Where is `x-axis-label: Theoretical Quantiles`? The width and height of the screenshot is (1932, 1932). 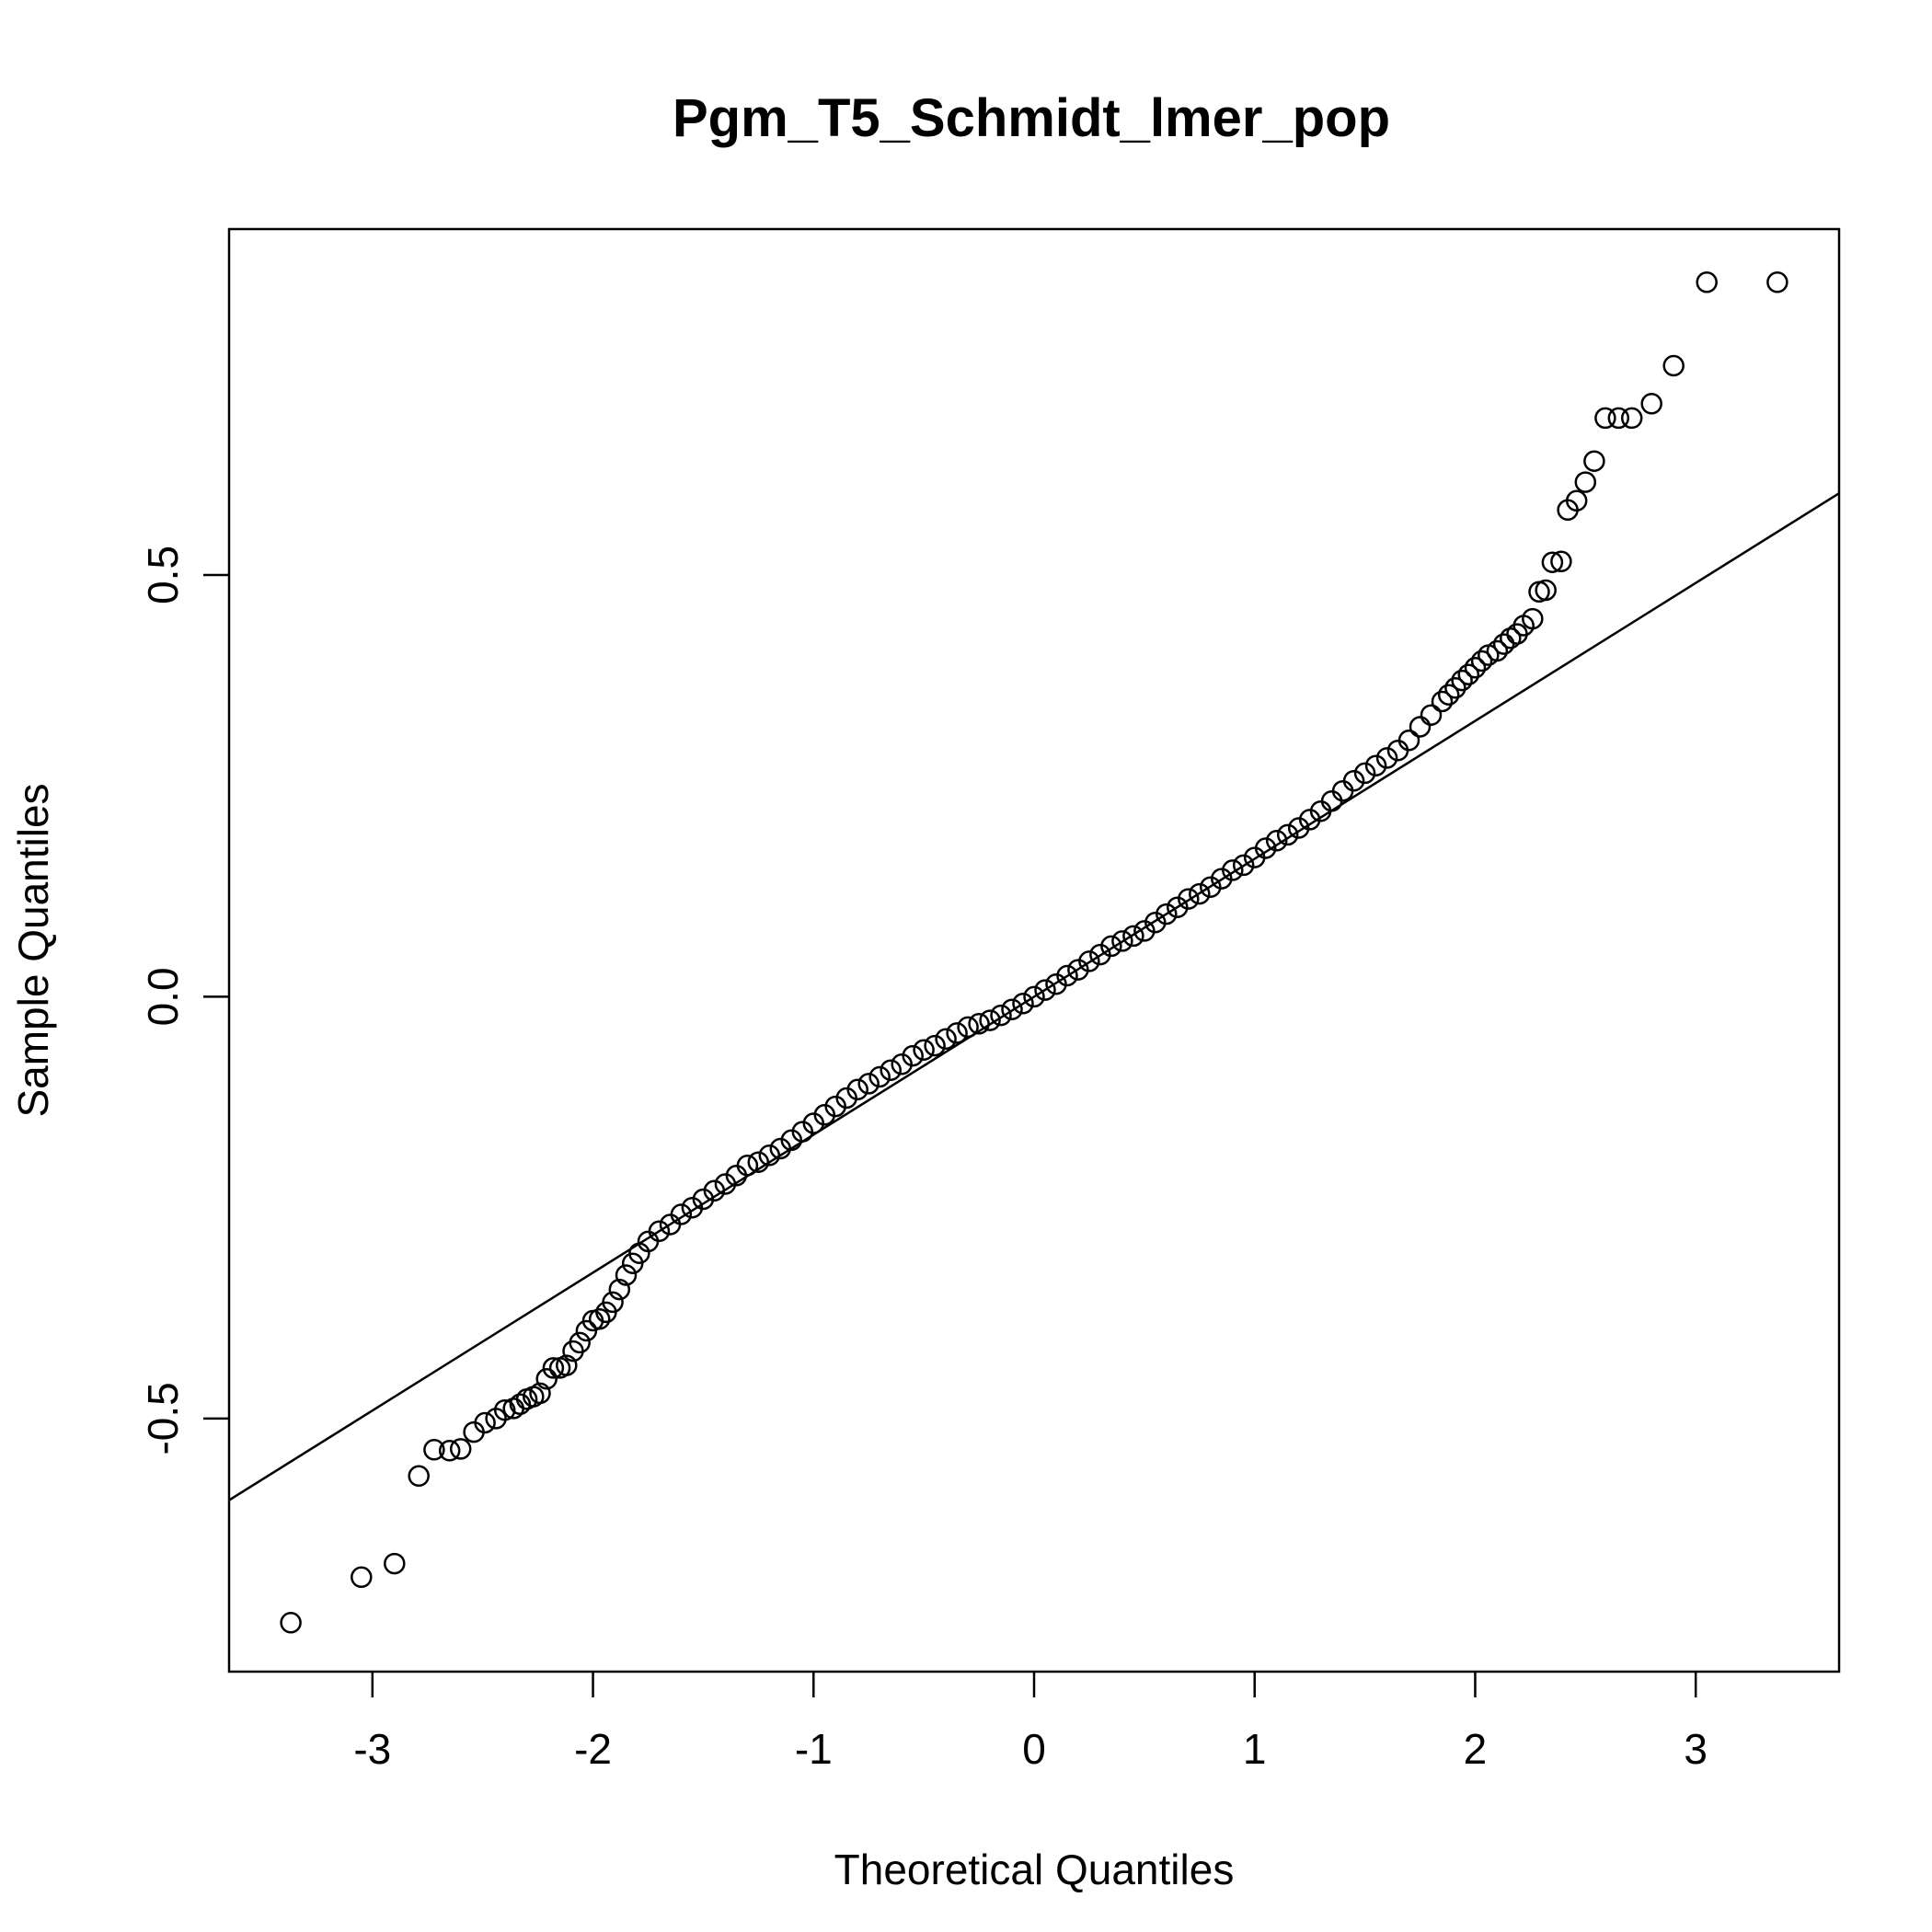
x-axis-label: Theoretical Quantiles is located at coordinates (1034, 1869).